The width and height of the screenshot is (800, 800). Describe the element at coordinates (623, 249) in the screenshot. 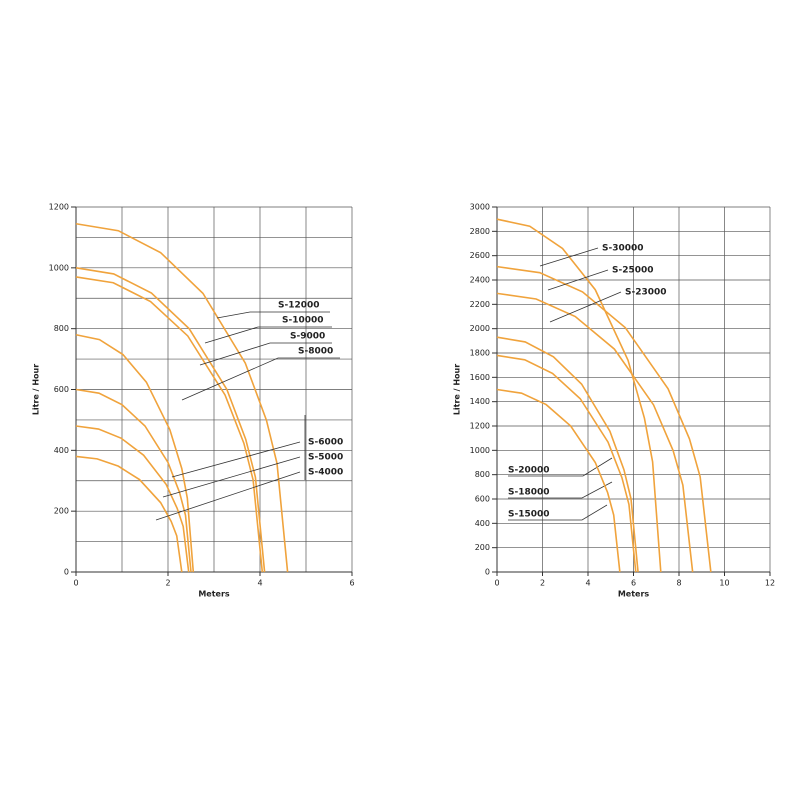

I see `series-label: S-30000` at that location.